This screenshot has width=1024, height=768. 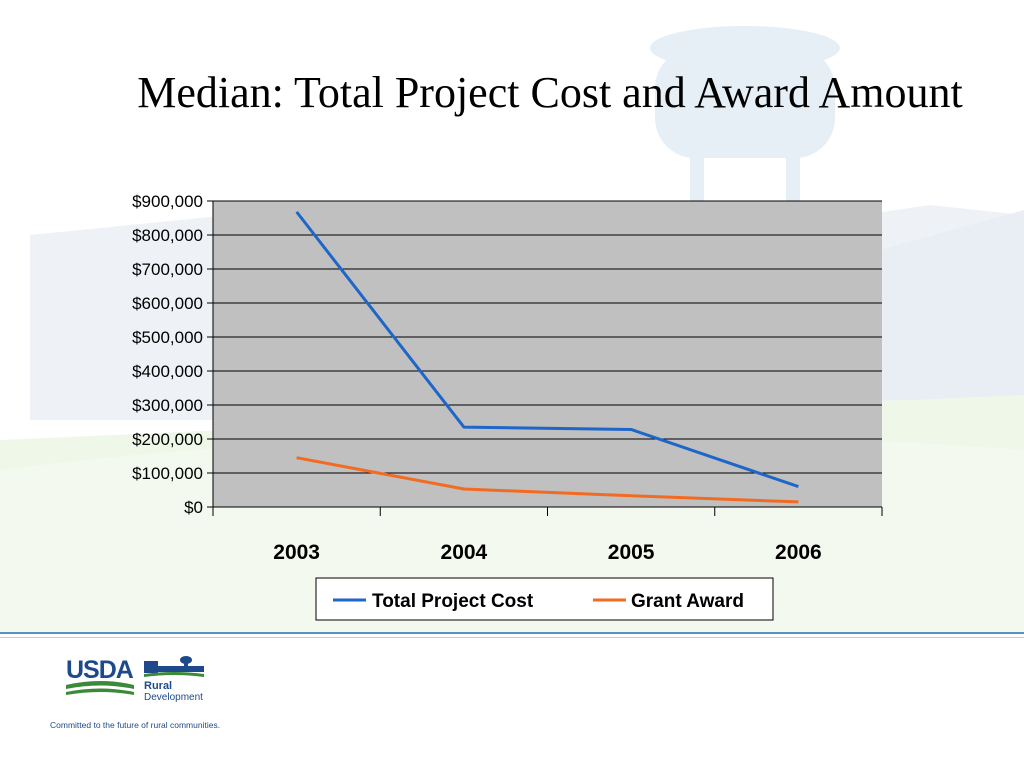 I want to click on x-tick-label: 2006, so click(x=798, y=552).